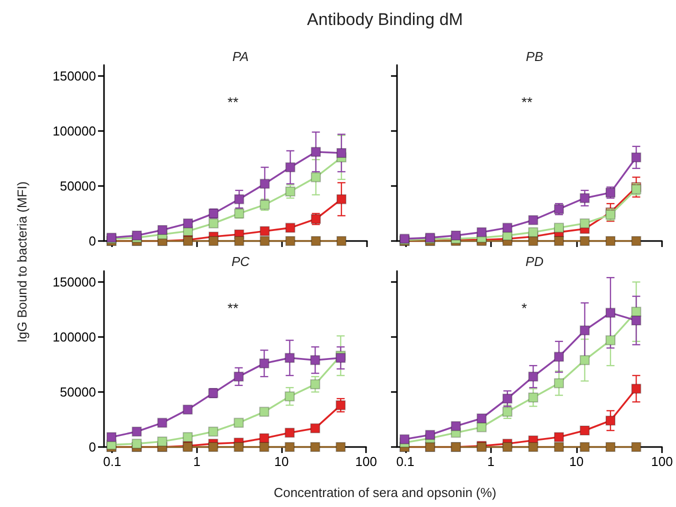  What do you see at coordinates (534, 261) in the screenshot?
I see `chart-subtitle: PD` at bounding box center [534, 261].